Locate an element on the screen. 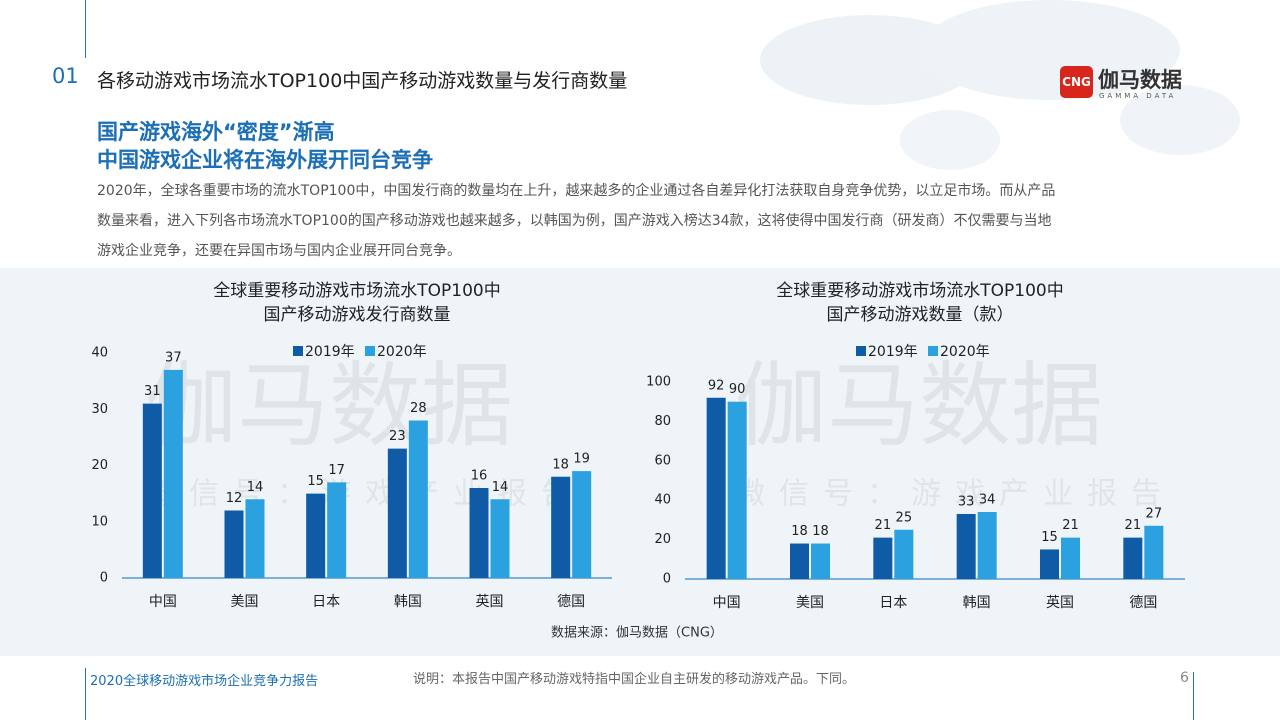 This screenshot has width=1280, height=720. value-label: 90 is located at coordinates (737, 389).